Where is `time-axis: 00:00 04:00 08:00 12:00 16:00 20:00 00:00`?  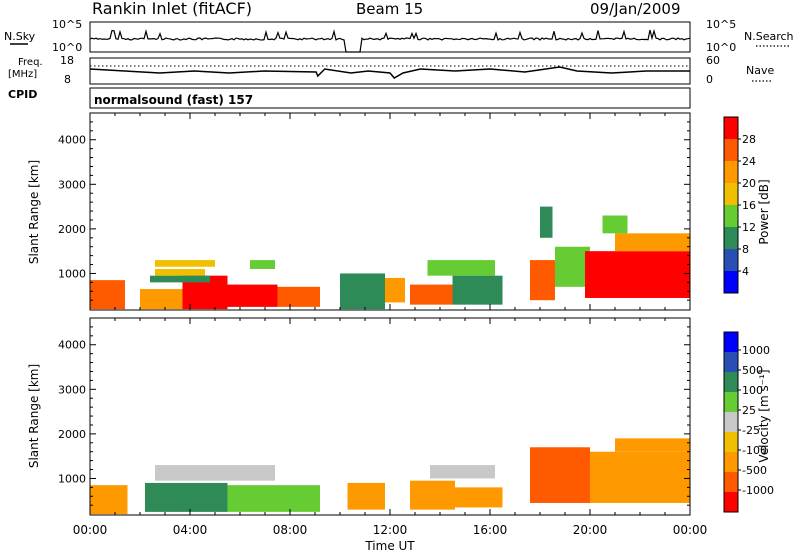
time-axis: 00:00 04:00 08:00 12:00 16:00 20:00 00:00 is located at coordinates (390, 530).